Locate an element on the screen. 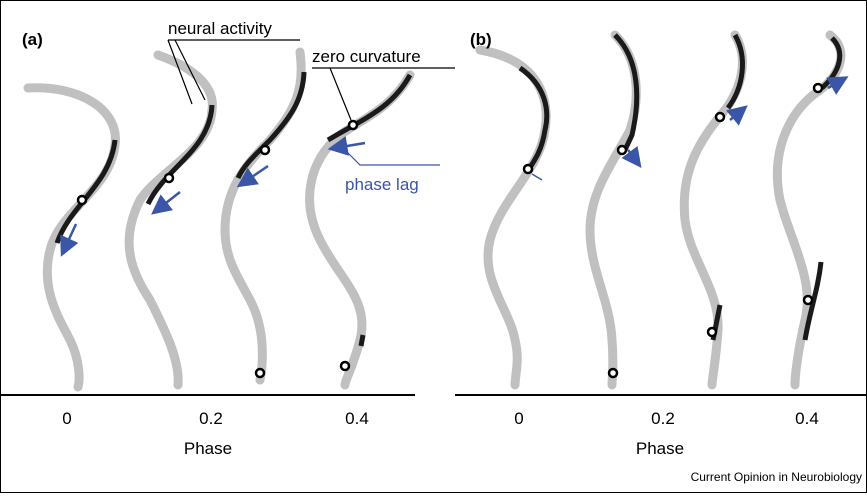  annotation: phase lag is located at coordinates (382, 184).